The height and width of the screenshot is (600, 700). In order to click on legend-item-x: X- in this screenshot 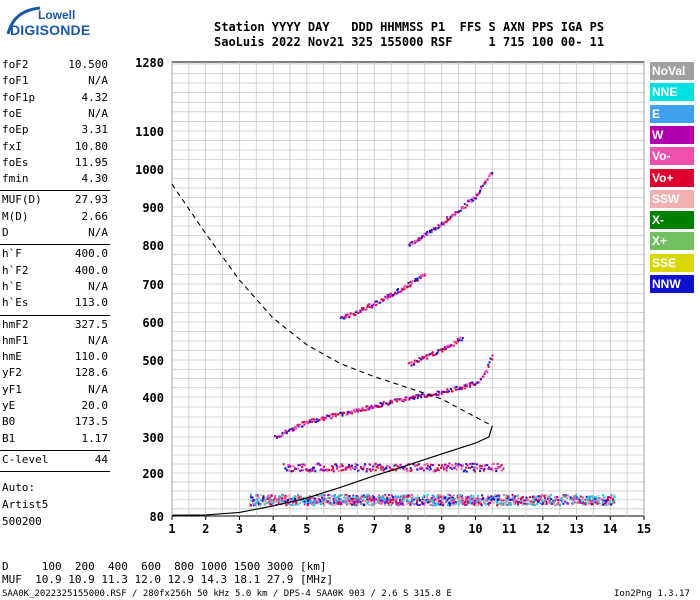, I will do `click(672, 220)`.